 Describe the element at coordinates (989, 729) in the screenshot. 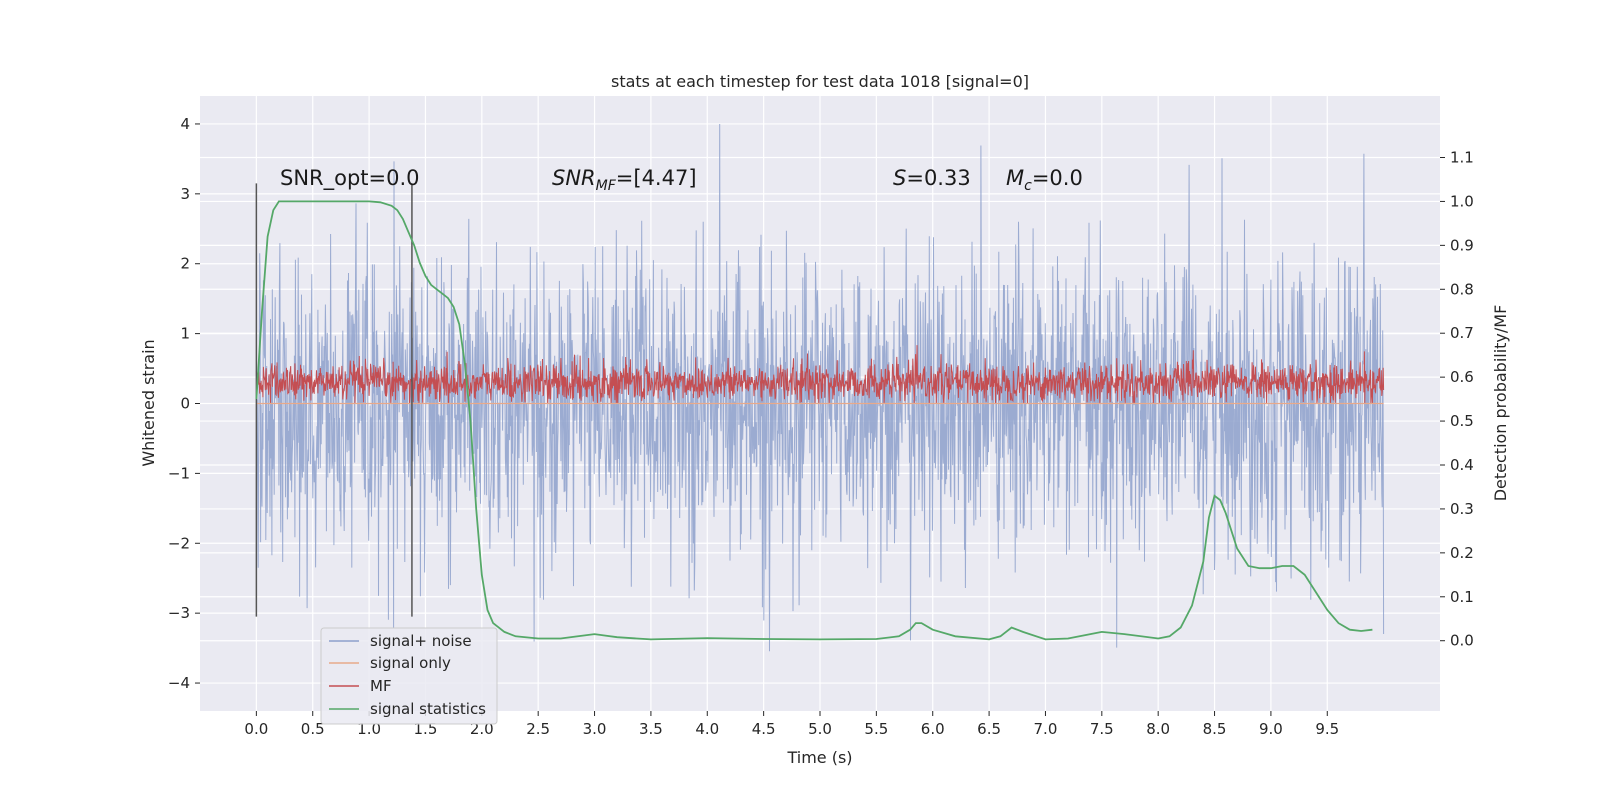

I see `x-tick-label: 6.5` at that location.